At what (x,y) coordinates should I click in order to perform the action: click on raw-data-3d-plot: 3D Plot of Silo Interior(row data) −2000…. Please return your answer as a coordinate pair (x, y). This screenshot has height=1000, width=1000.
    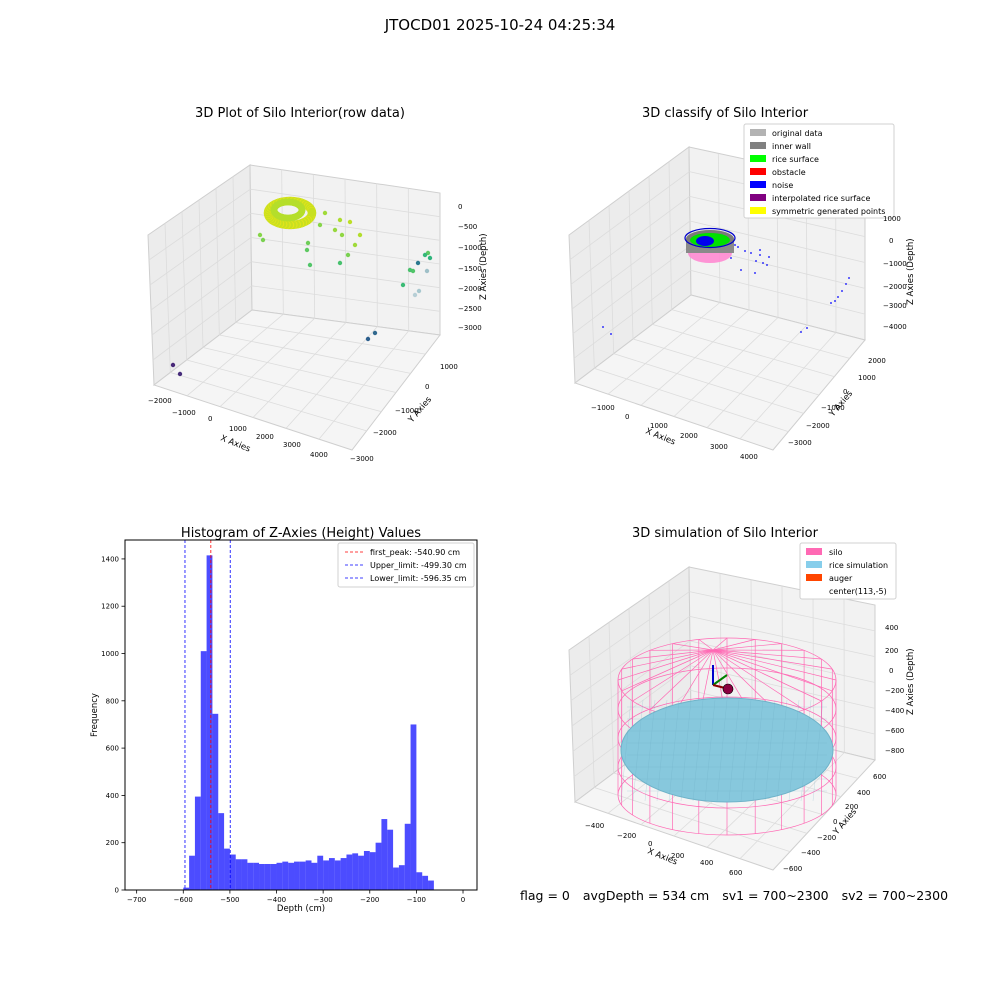
    Looking at the image, I should click on (318, 284).